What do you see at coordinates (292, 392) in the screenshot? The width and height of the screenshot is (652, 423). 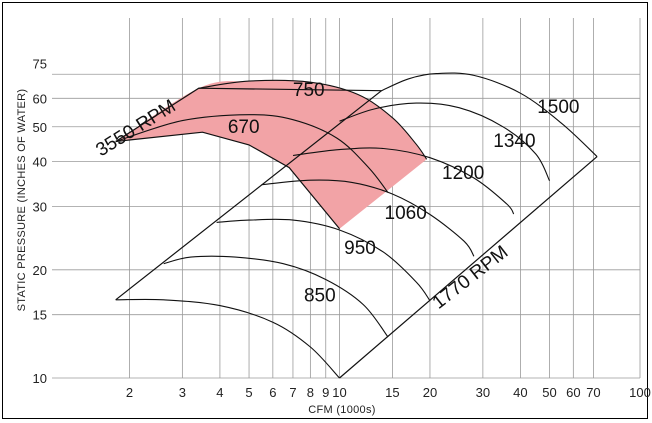 I see `x-tick-7: 7` at bounding box center [292, 392].